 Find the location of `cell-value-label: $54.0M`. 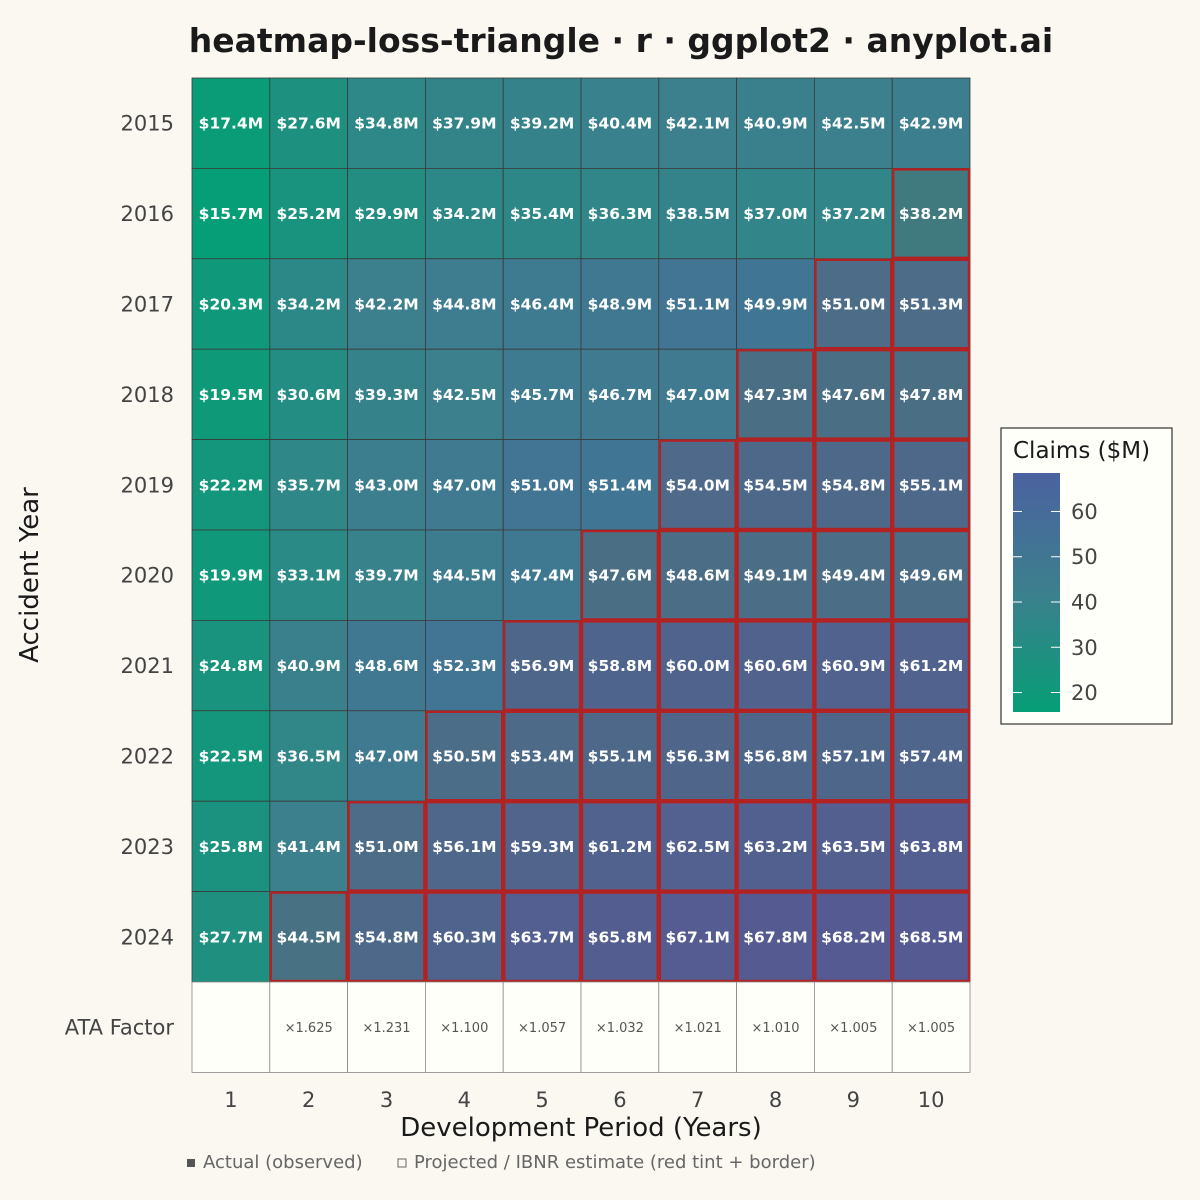

cell-value-label: $54.0M is located at coordinates (697, 485).